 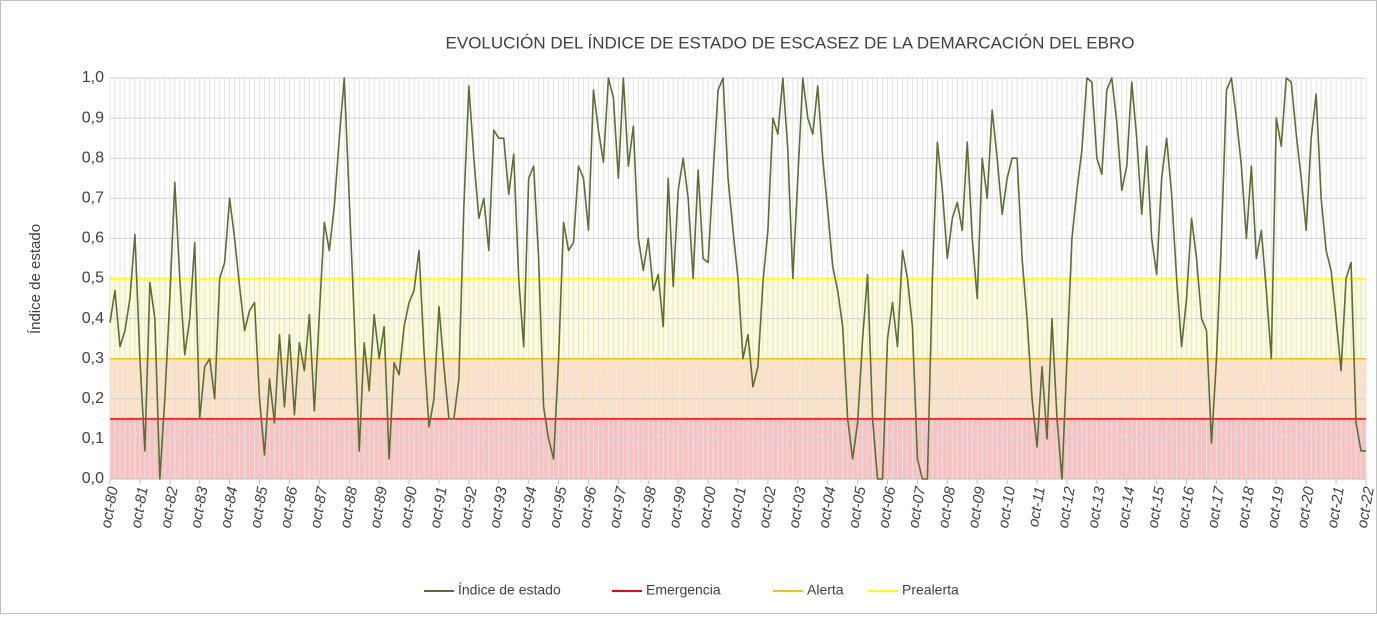 What do you see at coordinates (825, 590) in the screenshot?
I see `legend-threshold-label: Alerta` at bounding box center [825, 590].